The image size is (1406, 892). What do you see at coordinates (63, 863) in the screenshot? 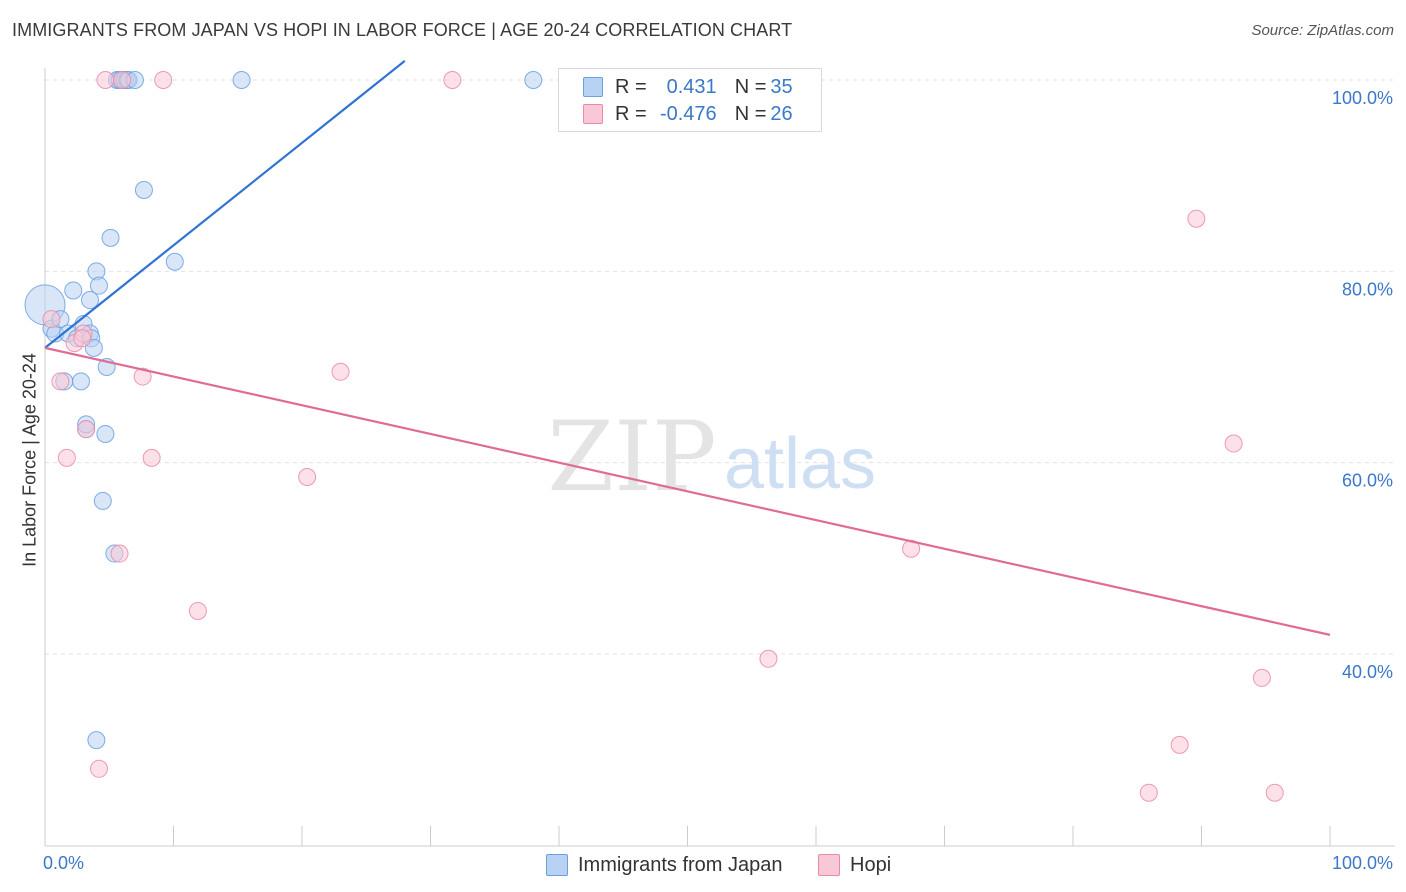
I see `x-tick-label: 0.0%` at bounding box center [63, 863].